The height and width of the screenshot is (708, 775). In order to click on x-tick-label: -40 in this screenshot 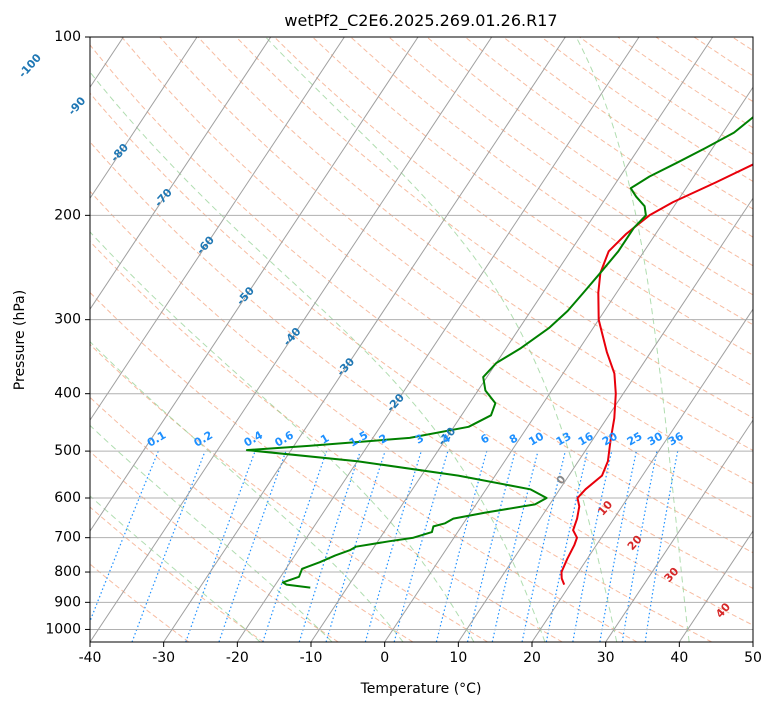, I will do `click(90, 658)`.